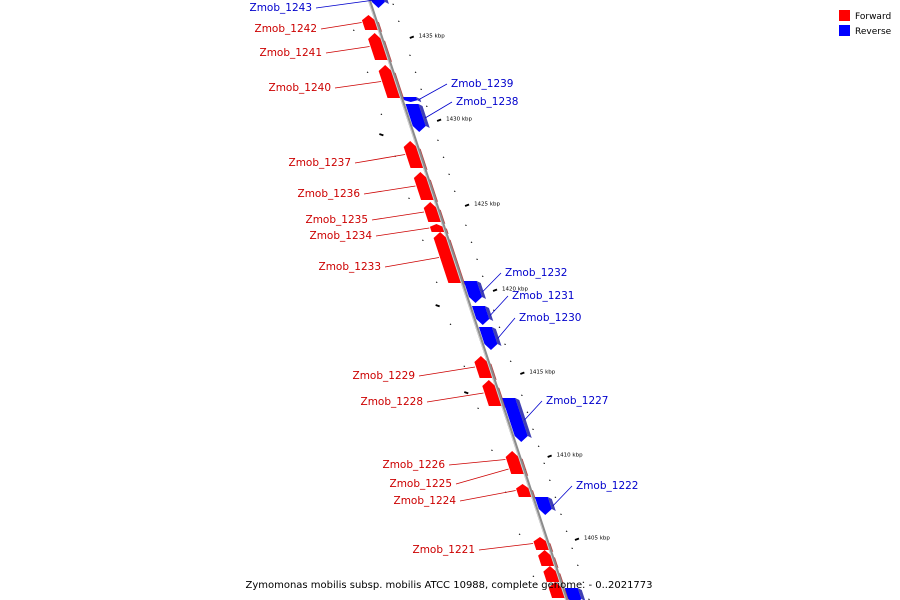 This screenshot has width=900, height=600. Describe the element at coordinates (550, 318) in the screenshot. I see `gene-label: Zmob_1230` at that location.